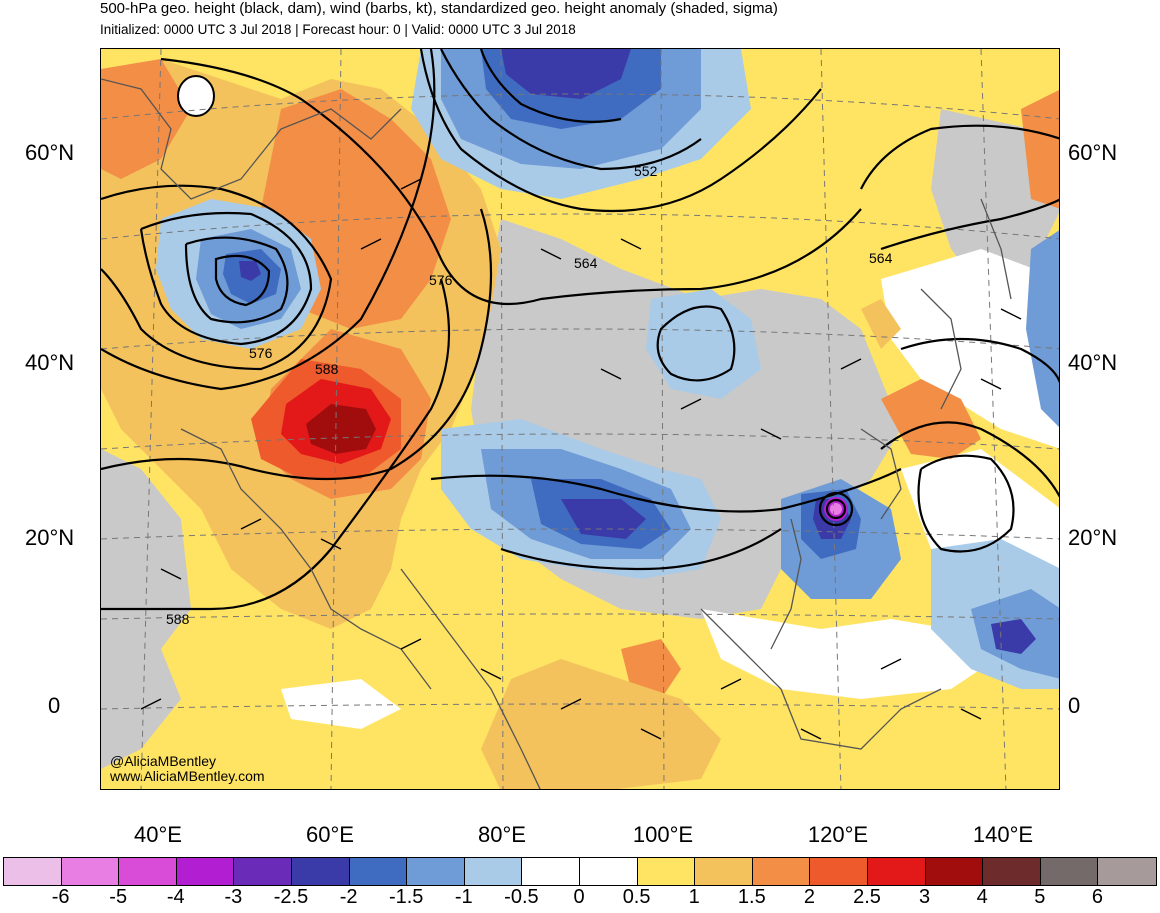 The width and height of the screenshot is (1160, 913). What do you see at coordinates (291, 897) in the screenshot?
I see `colorbar-tick-label: -2.5` at bounding box center [291, 897].